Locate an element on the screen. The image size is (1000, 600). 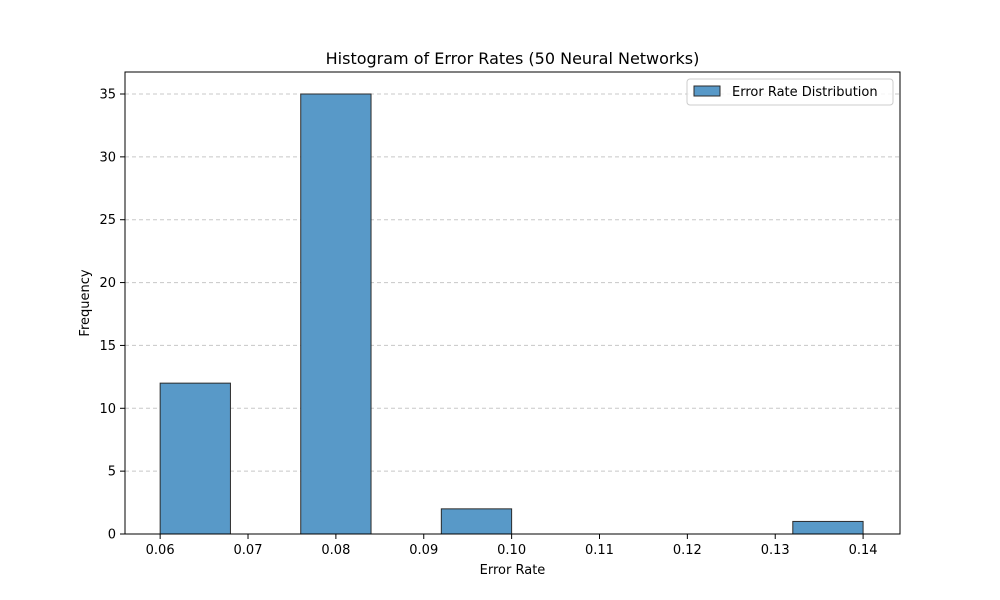
y-tick-label-5: 5 is located at coordinates (112, 472).